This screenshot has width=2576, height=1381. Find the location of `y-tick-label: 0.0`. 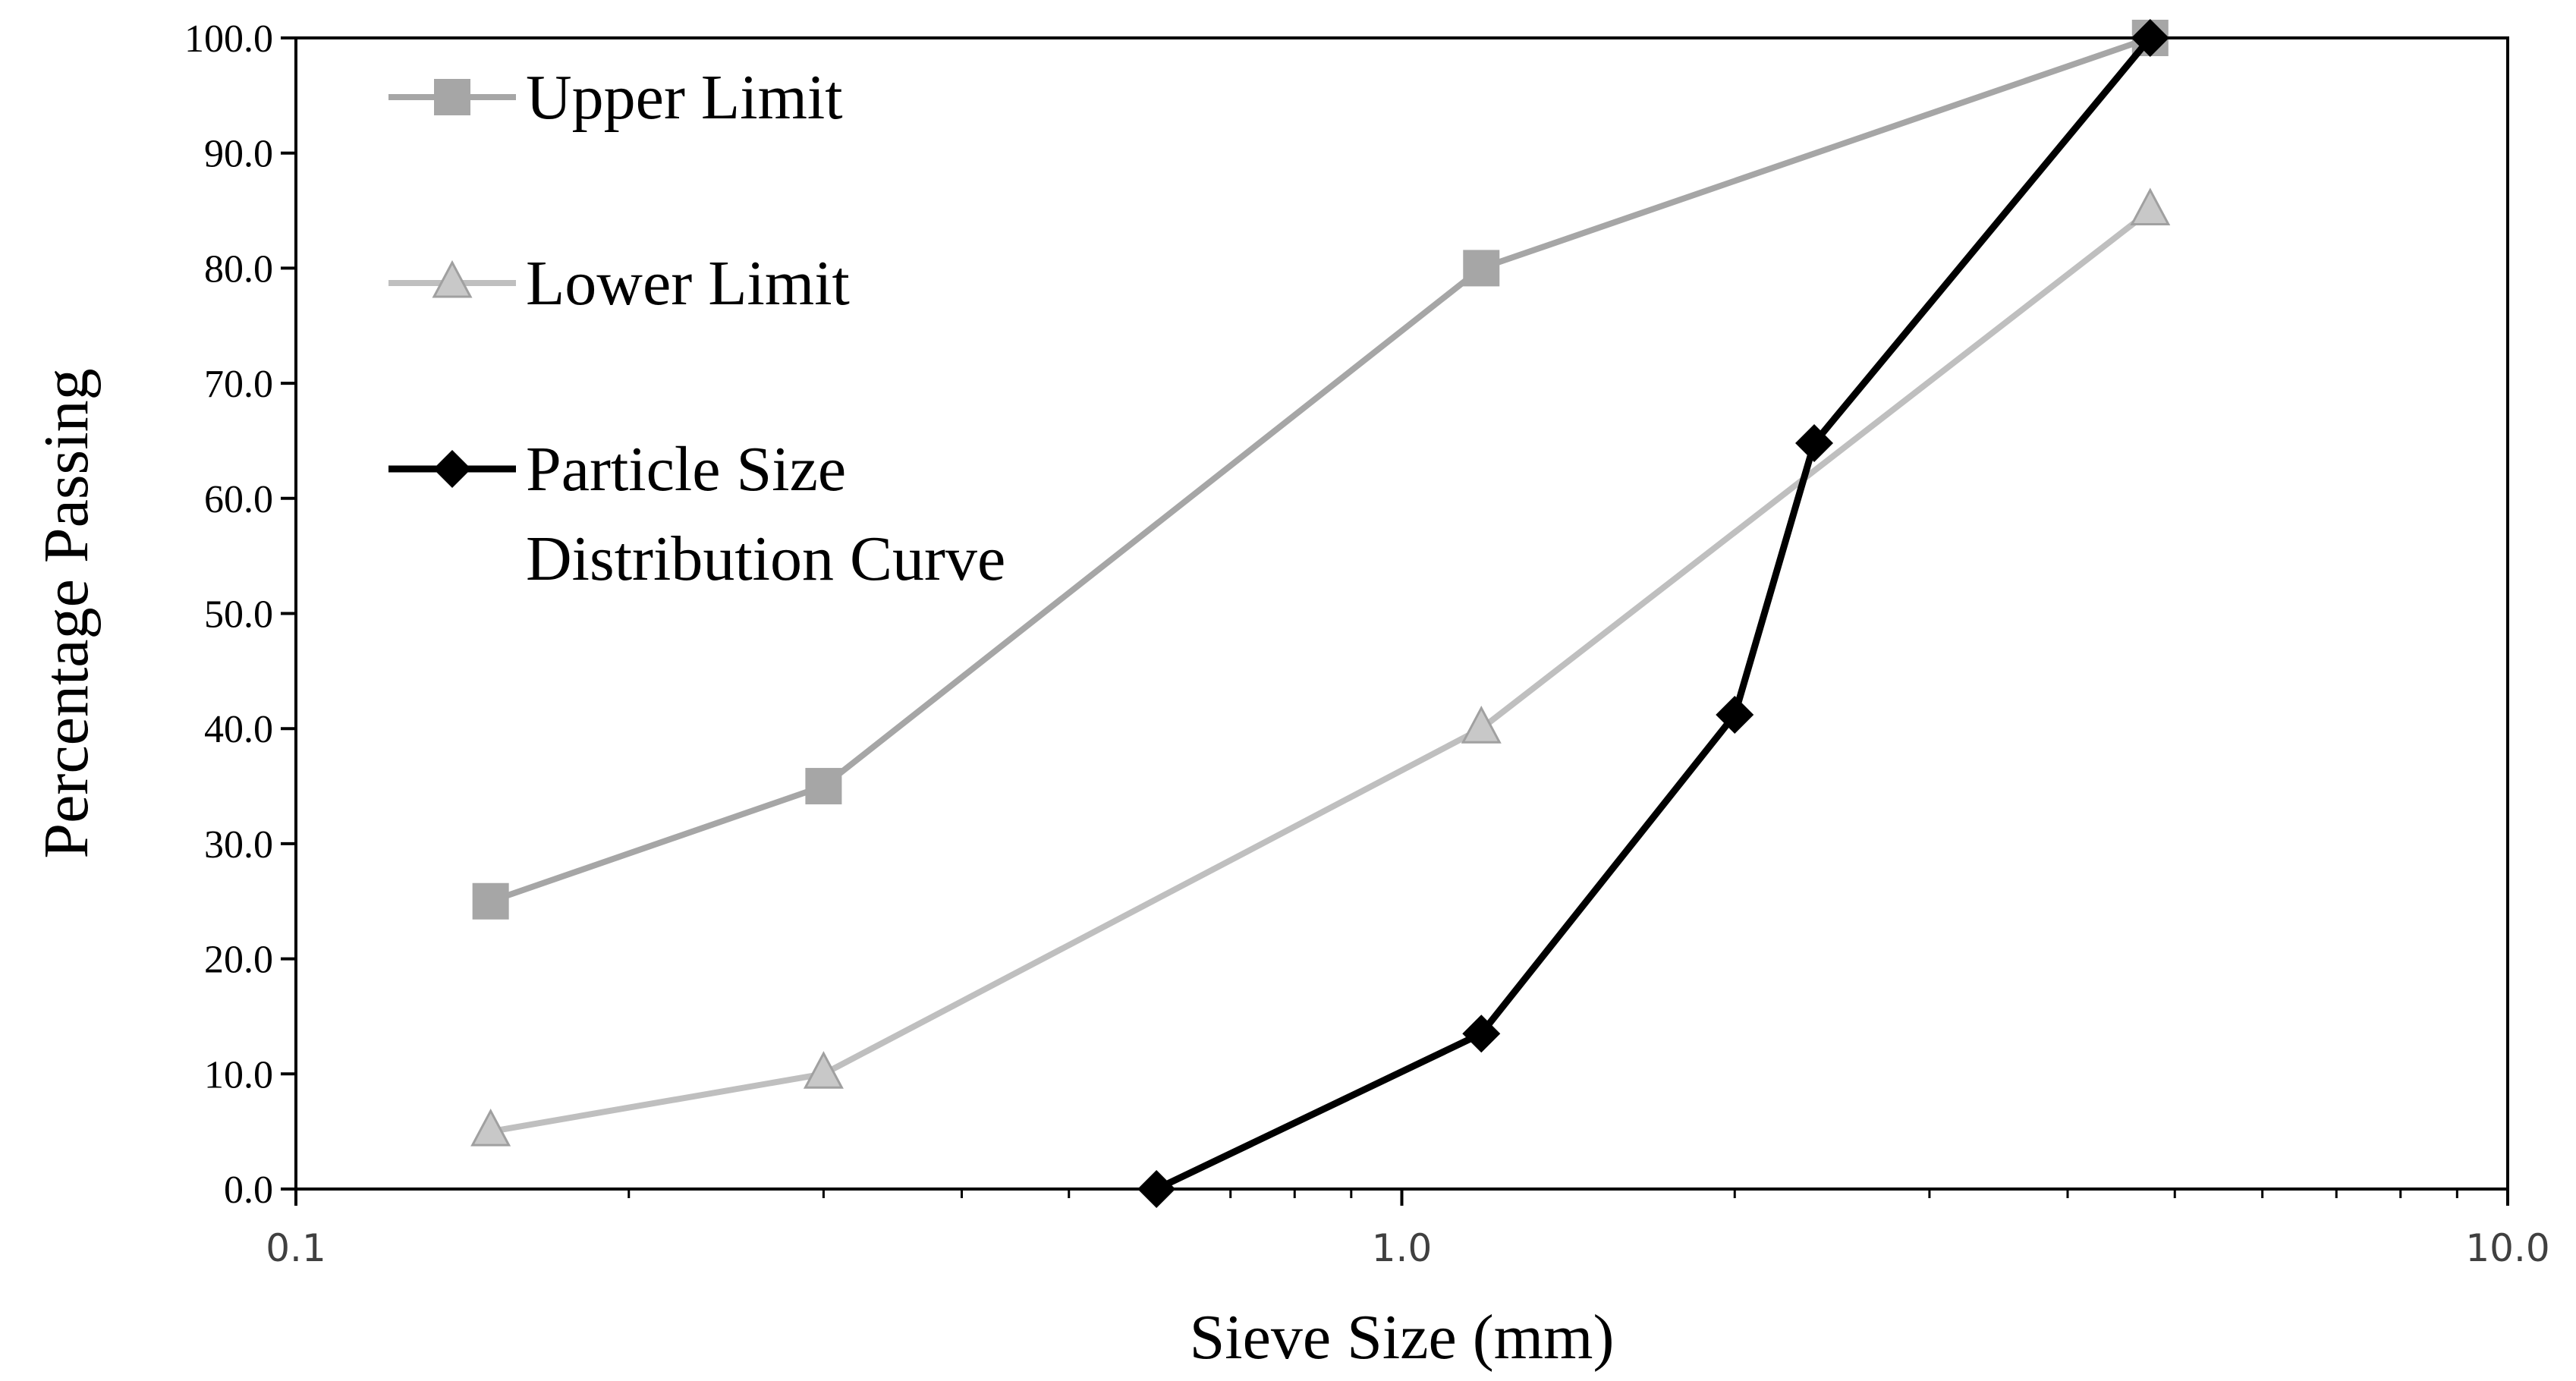

y-tick-label: 0.0 is located at coordinates (248, 1190).